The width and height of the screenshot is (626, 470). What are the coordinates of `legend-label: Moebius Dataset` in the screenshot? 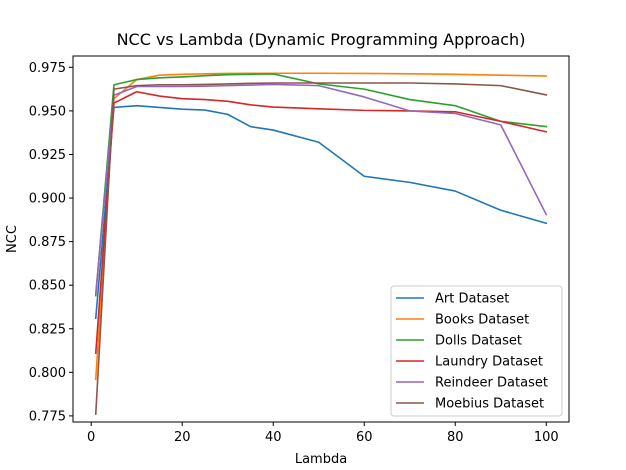 It's located at (489, 404).